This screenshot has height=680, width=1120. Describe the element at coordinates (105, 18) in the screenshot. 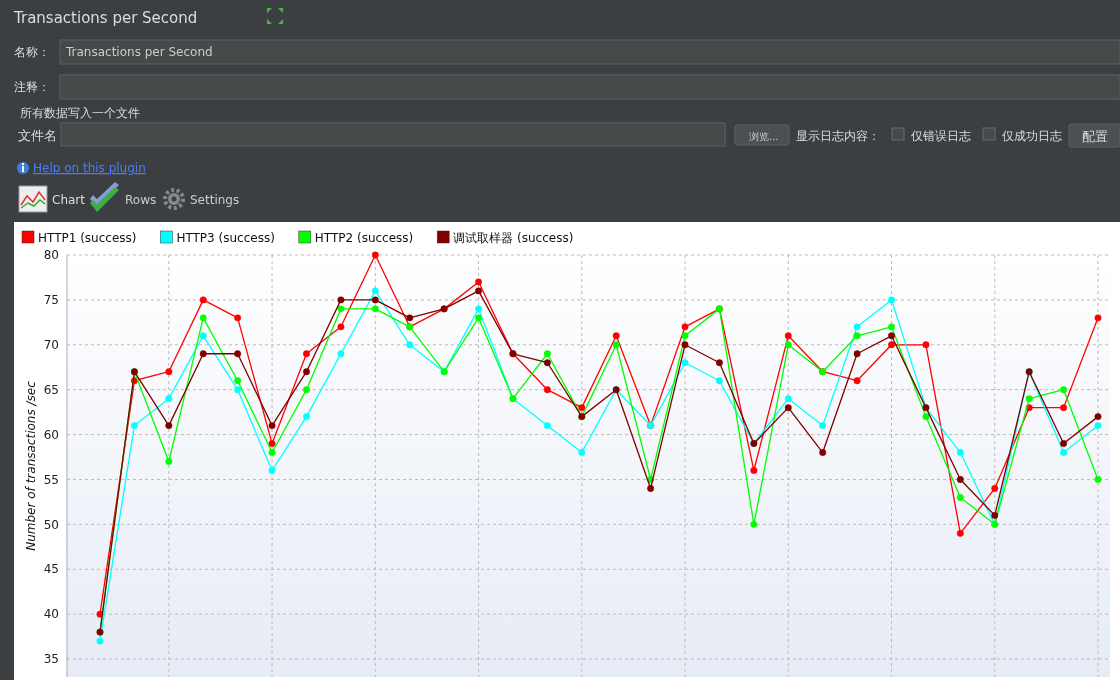

I see `chart-title: Transactions per Second` at that location.